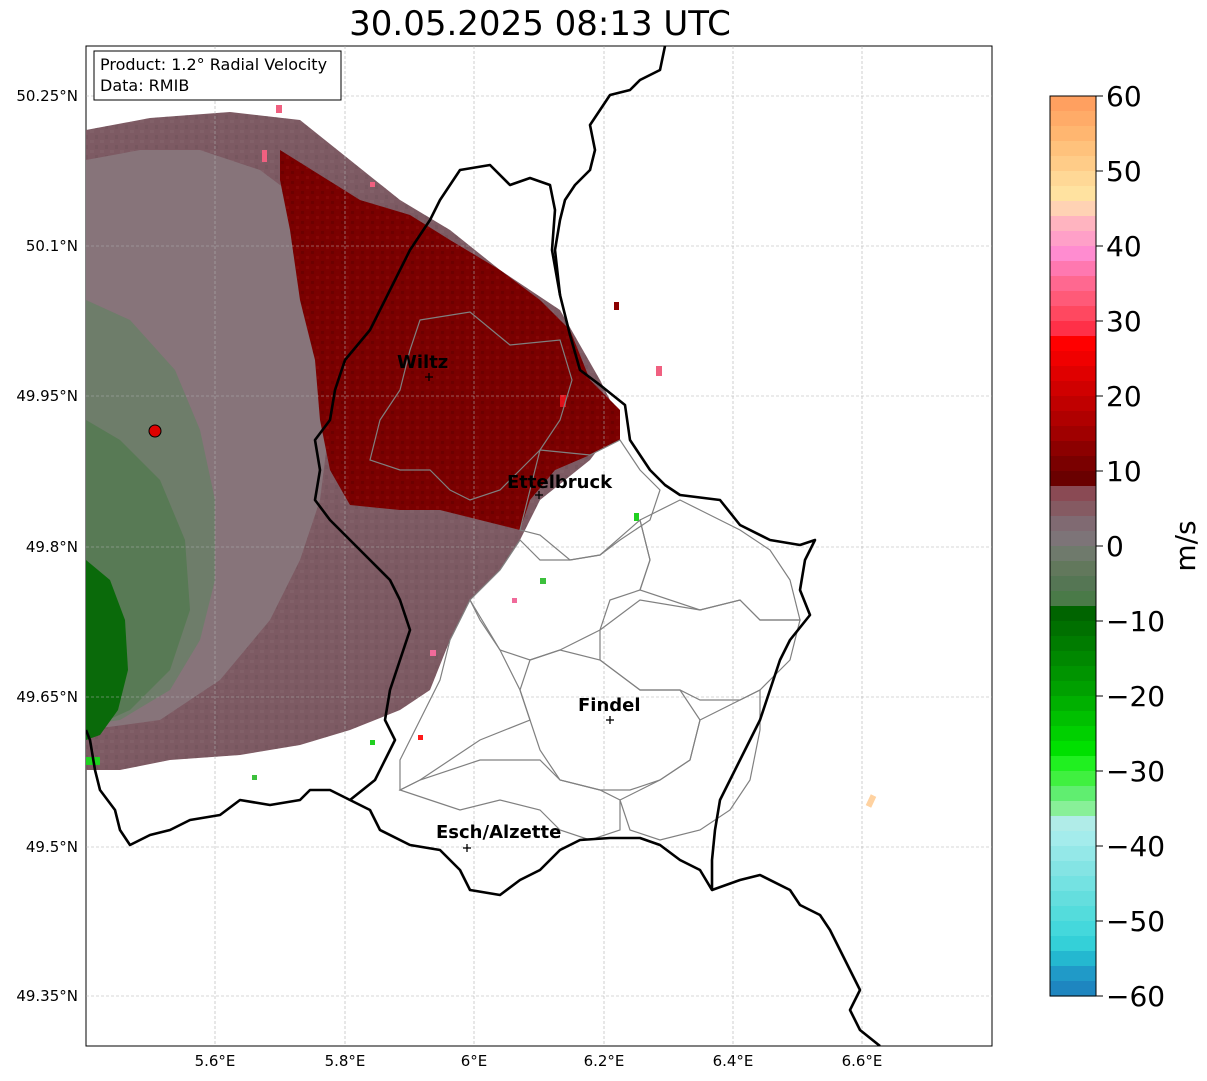 The image size is (1207, 1081). Describe the element at coordinates (1124, 171) in the screenshot. I see `colorbar-tick-label: 50` at that location.